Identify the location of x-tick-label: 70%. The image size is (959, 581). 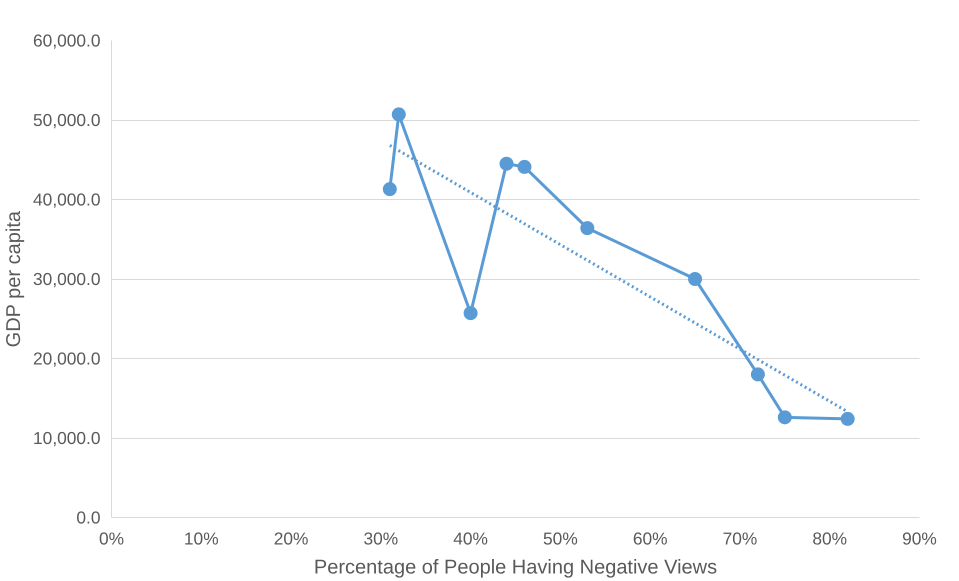
(740, 538).